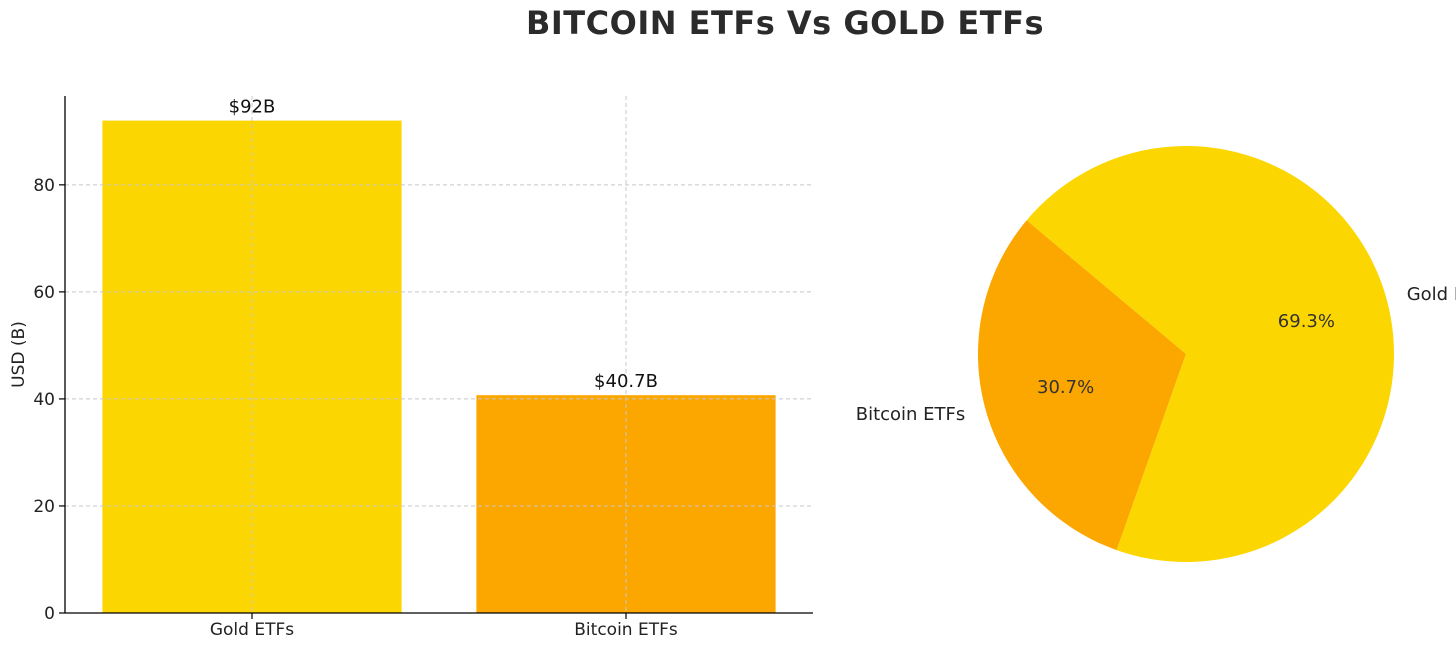 The width and height of the screenshot is (1456, 649). Describe the element at coordinates (1431, 294) in the screenshot. I see `pie-label-1: Gold ETFs` at that location.